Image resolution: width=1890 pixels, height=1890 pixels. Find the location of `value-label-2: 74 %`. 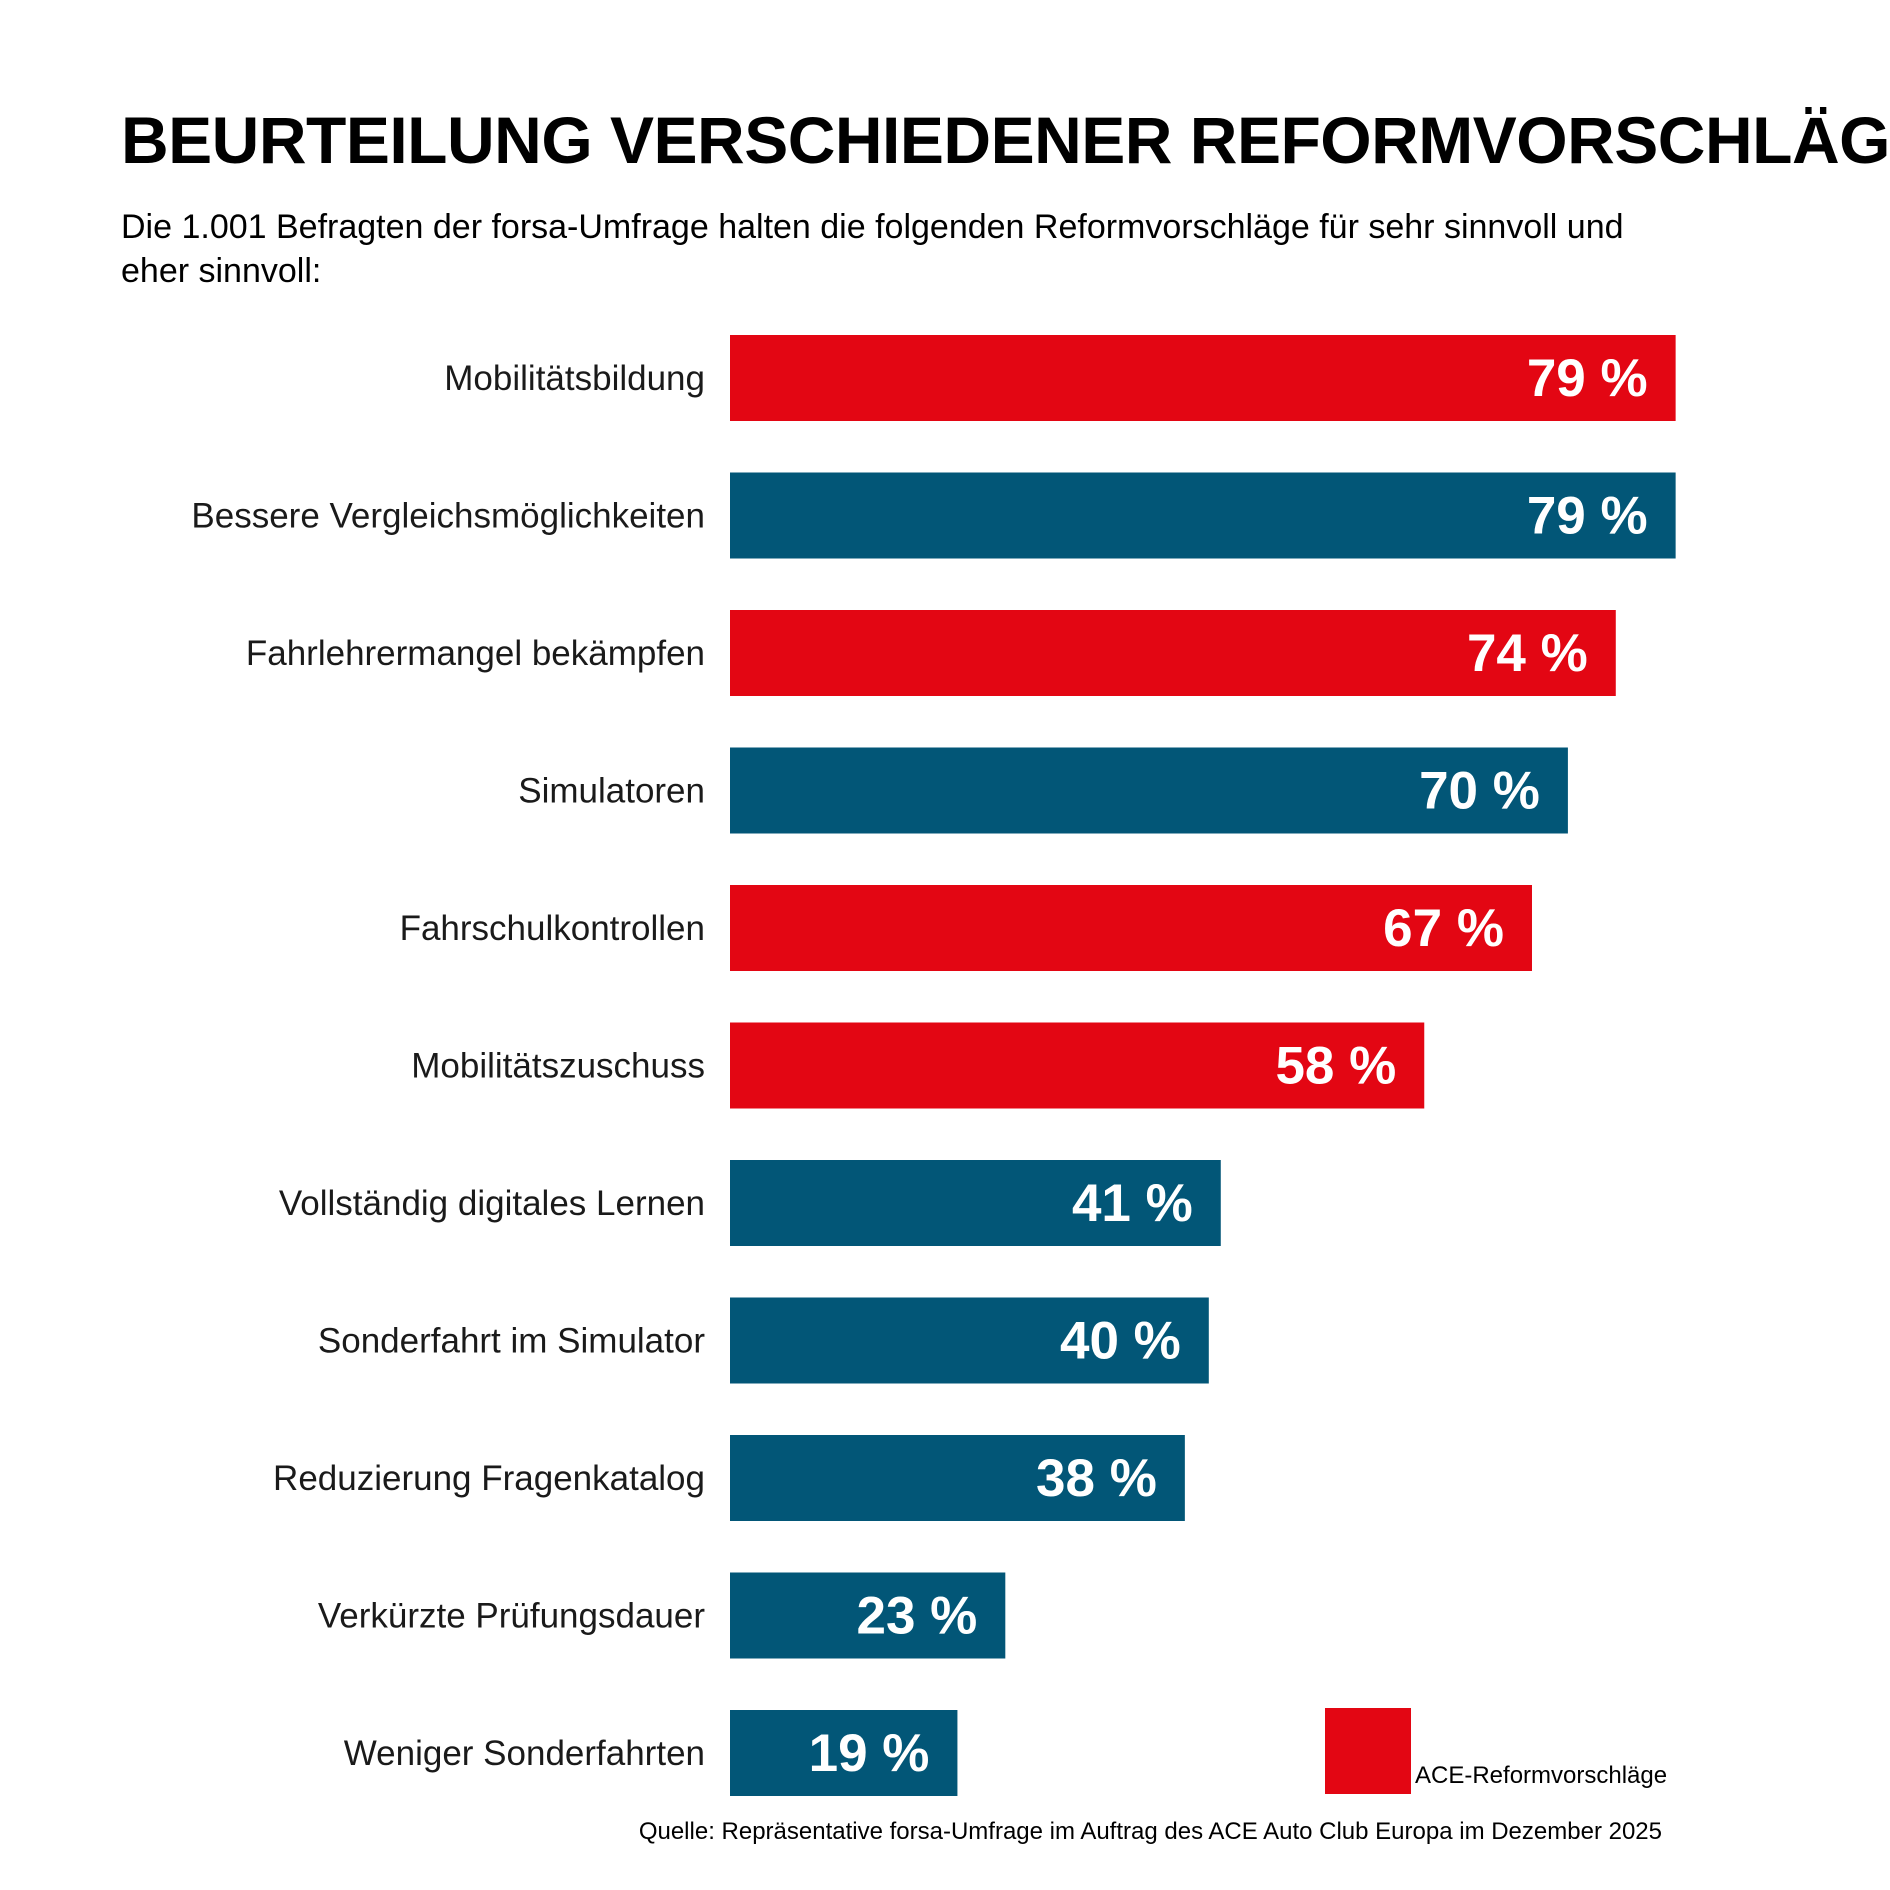

value-label-2: 74 % is located at coordinates (1527, 653).